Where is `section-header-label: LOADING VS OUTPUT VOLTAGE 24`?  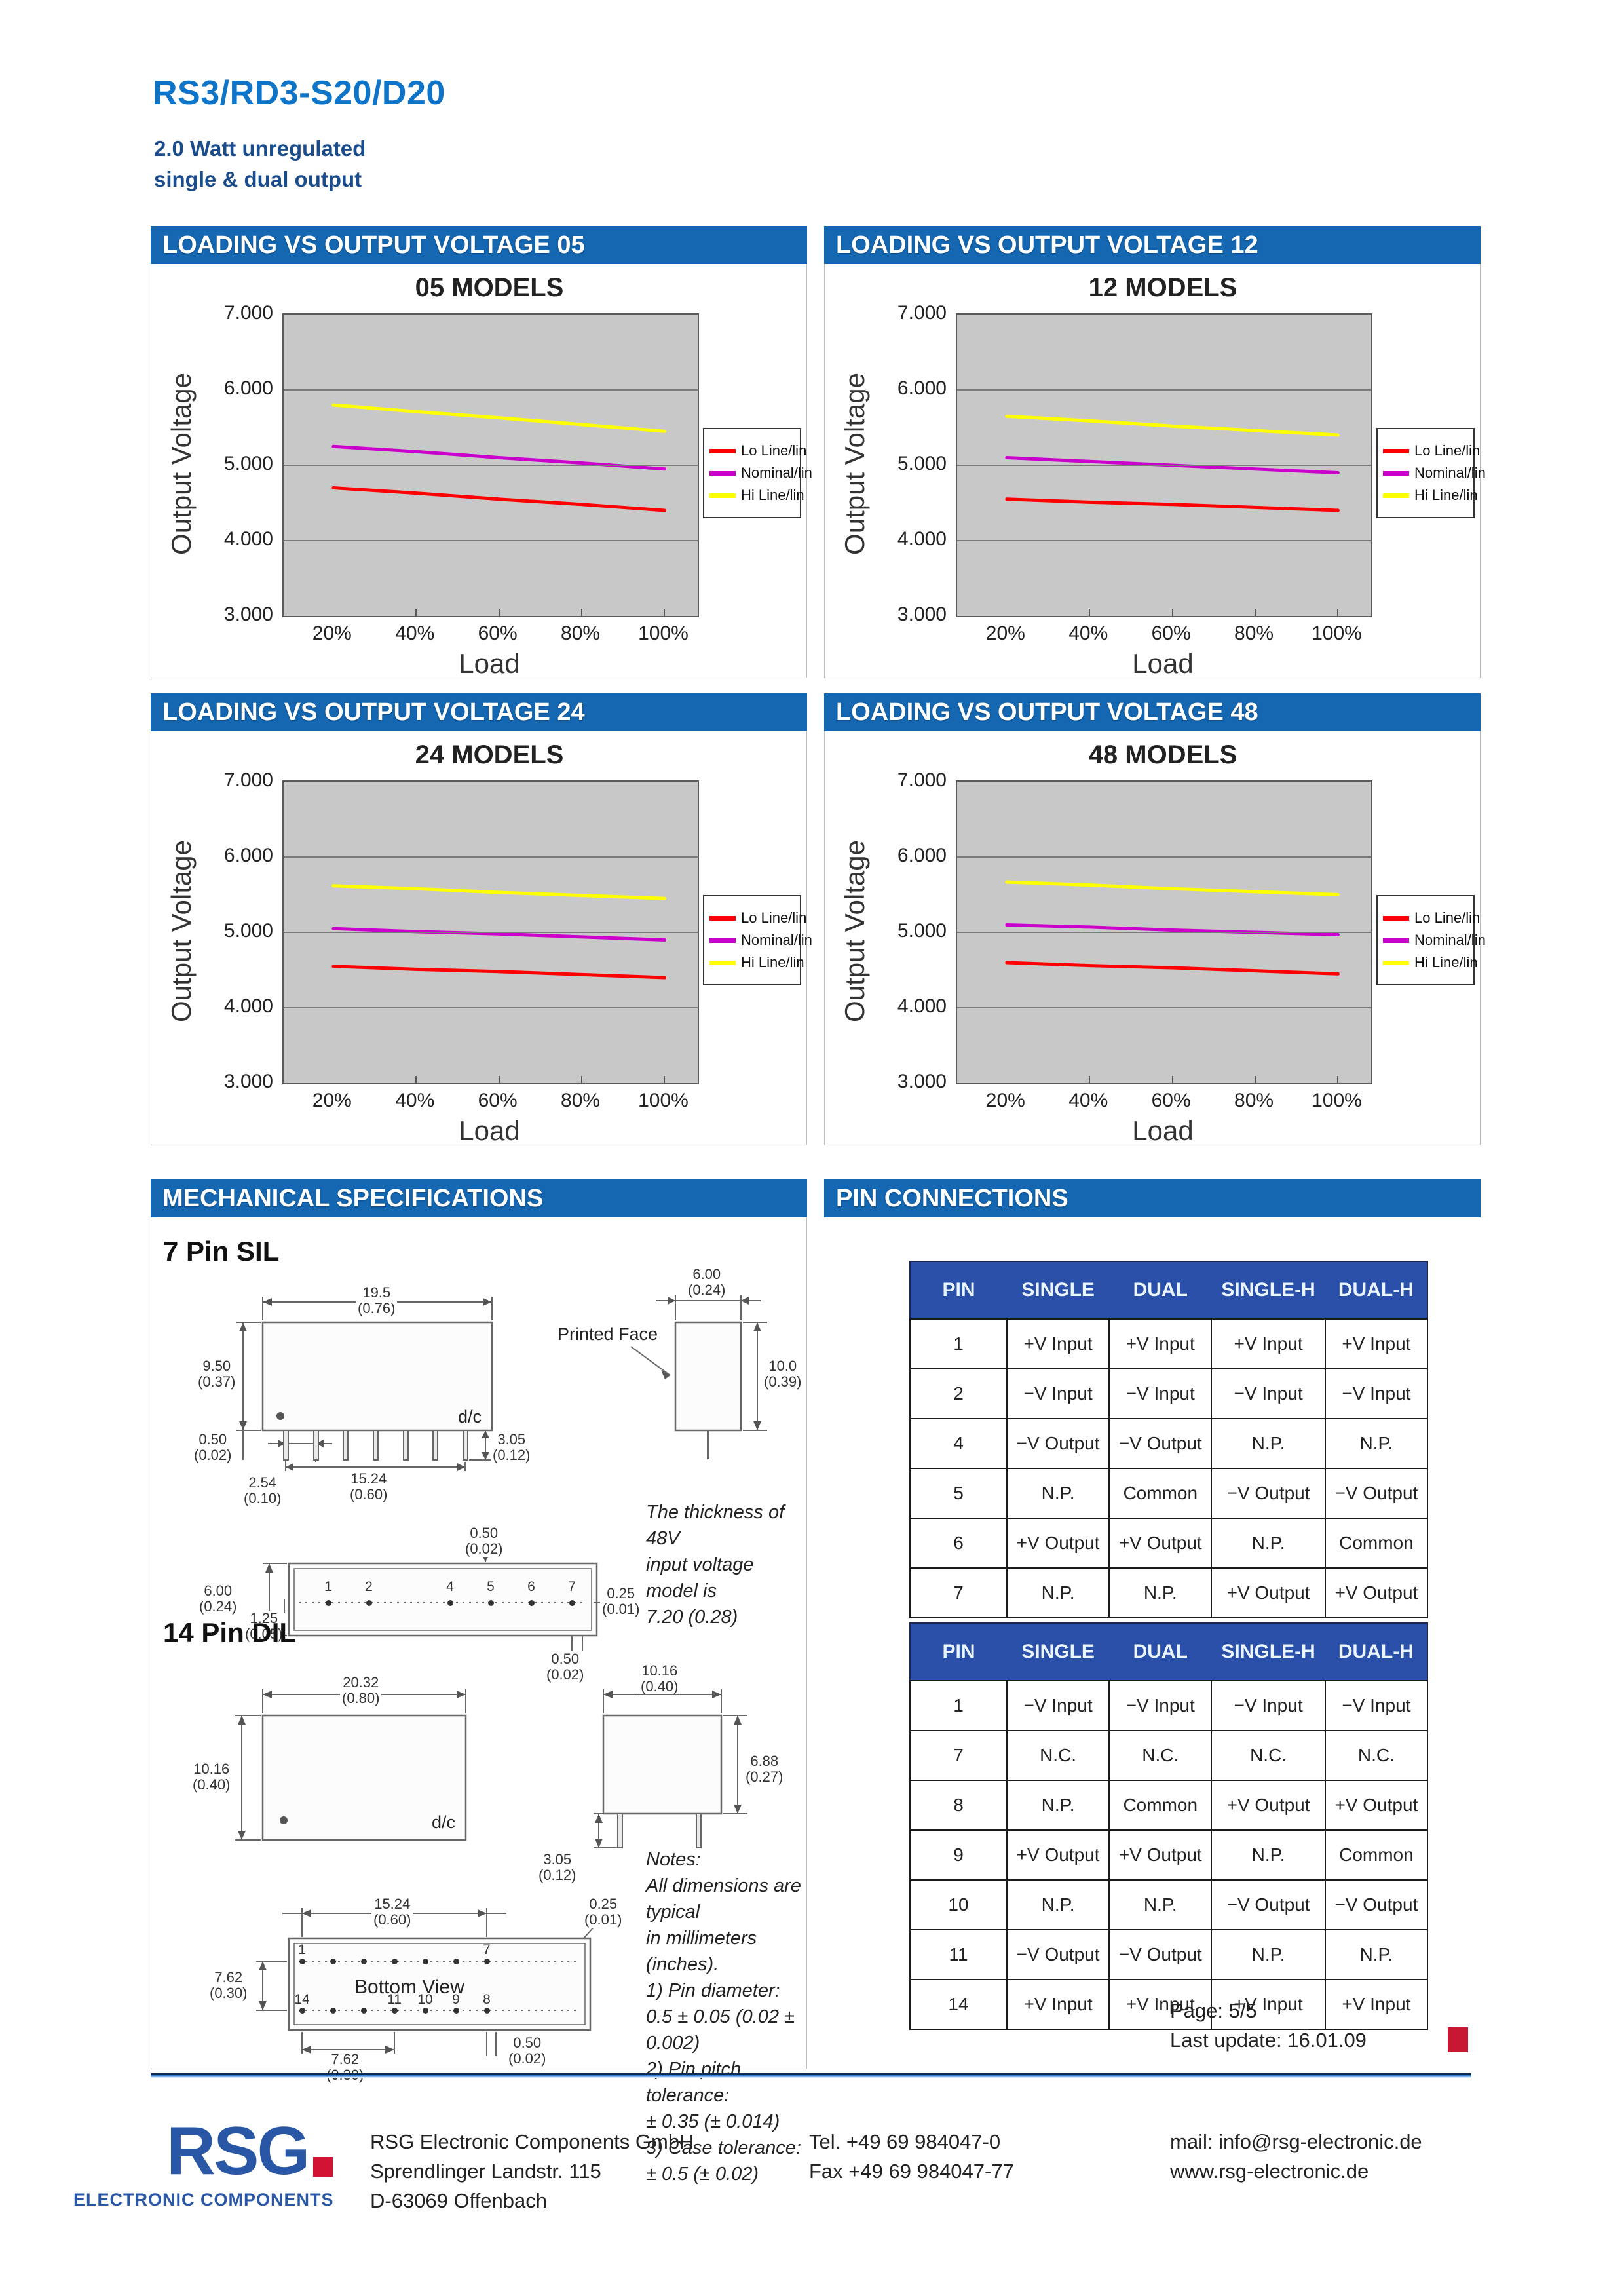
section-header-label: LOADING VS OUTPUT VOLTAGE 24 is located at coordinates (373, 712).